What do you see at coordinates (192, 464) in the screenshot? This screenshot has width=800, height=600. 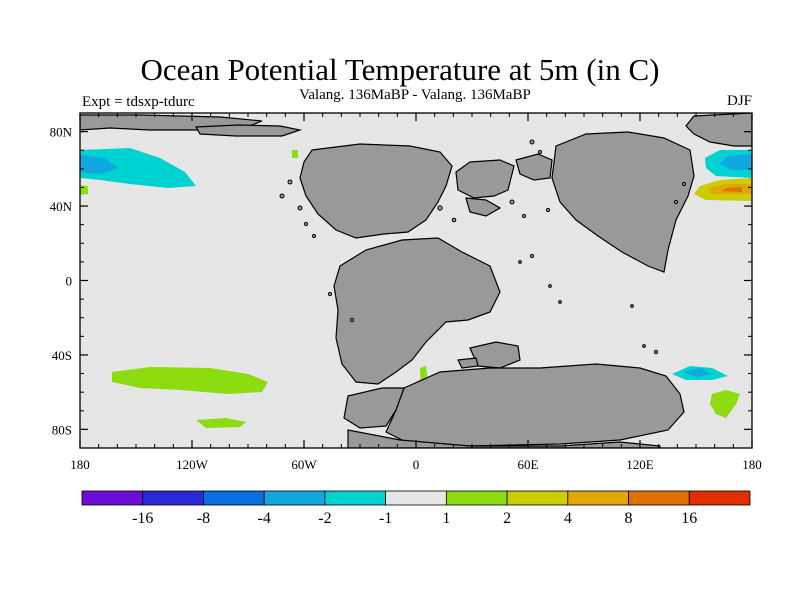 I see `x-tick-label: 120W` at bounding box center [192, 464].